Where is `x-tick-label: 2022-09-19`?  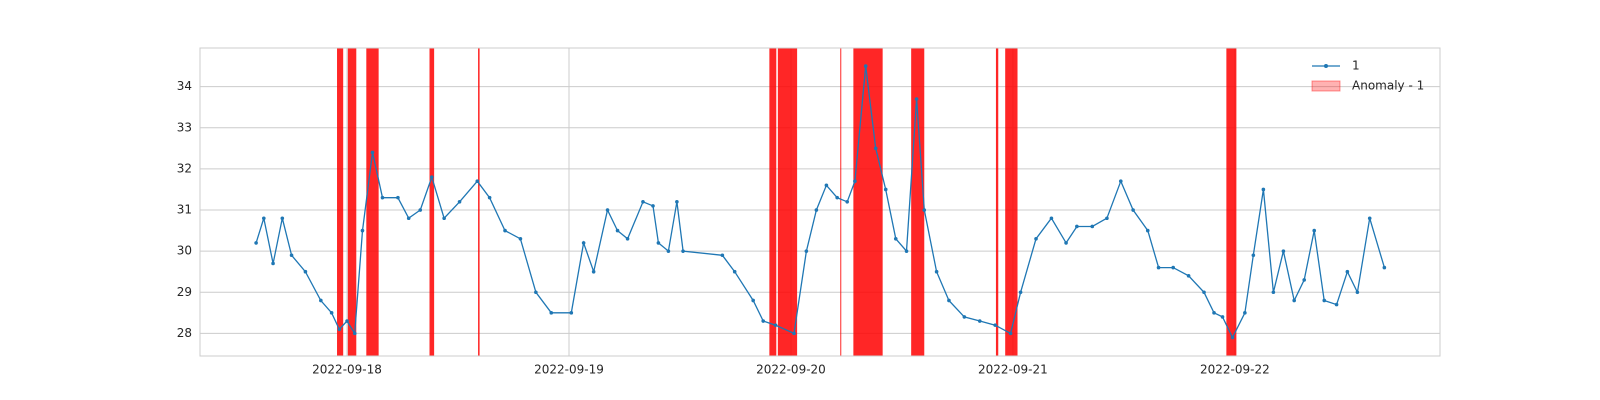 x-tick-label: 2022-09-19 is located at coordinates (569, 370).